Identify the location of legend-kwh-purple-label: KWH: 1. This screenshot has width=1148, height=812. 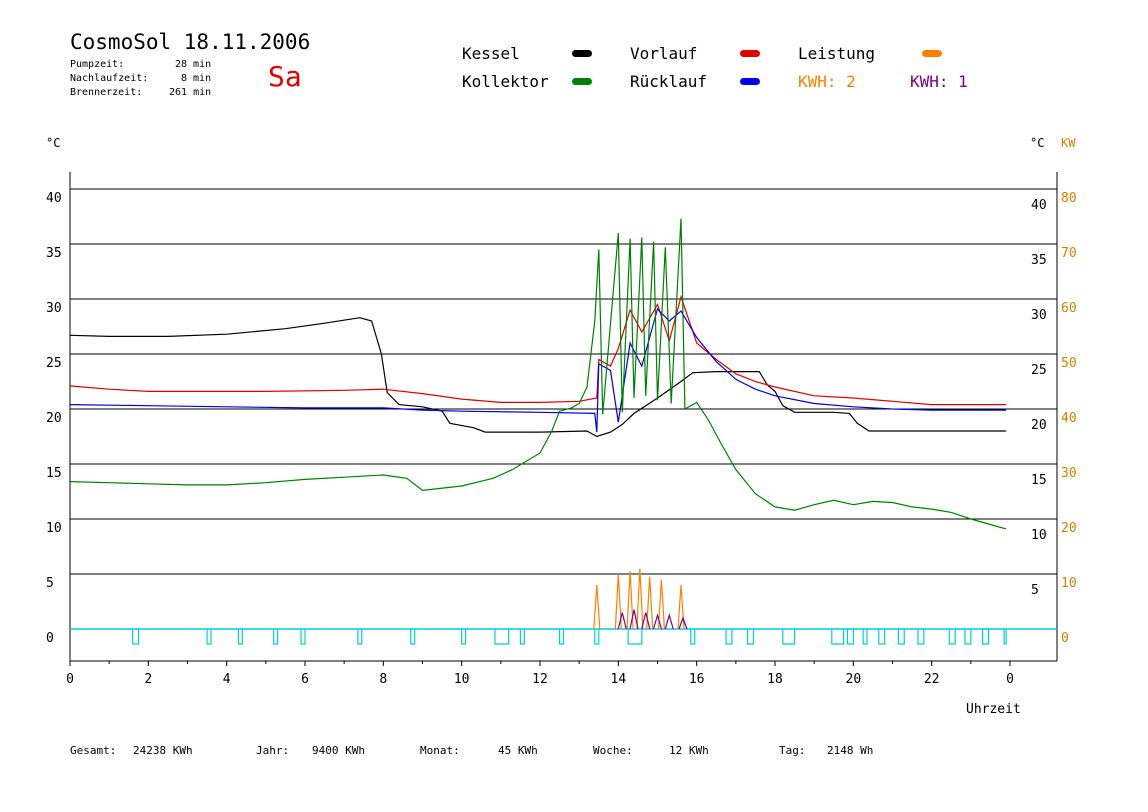
(939, 81).